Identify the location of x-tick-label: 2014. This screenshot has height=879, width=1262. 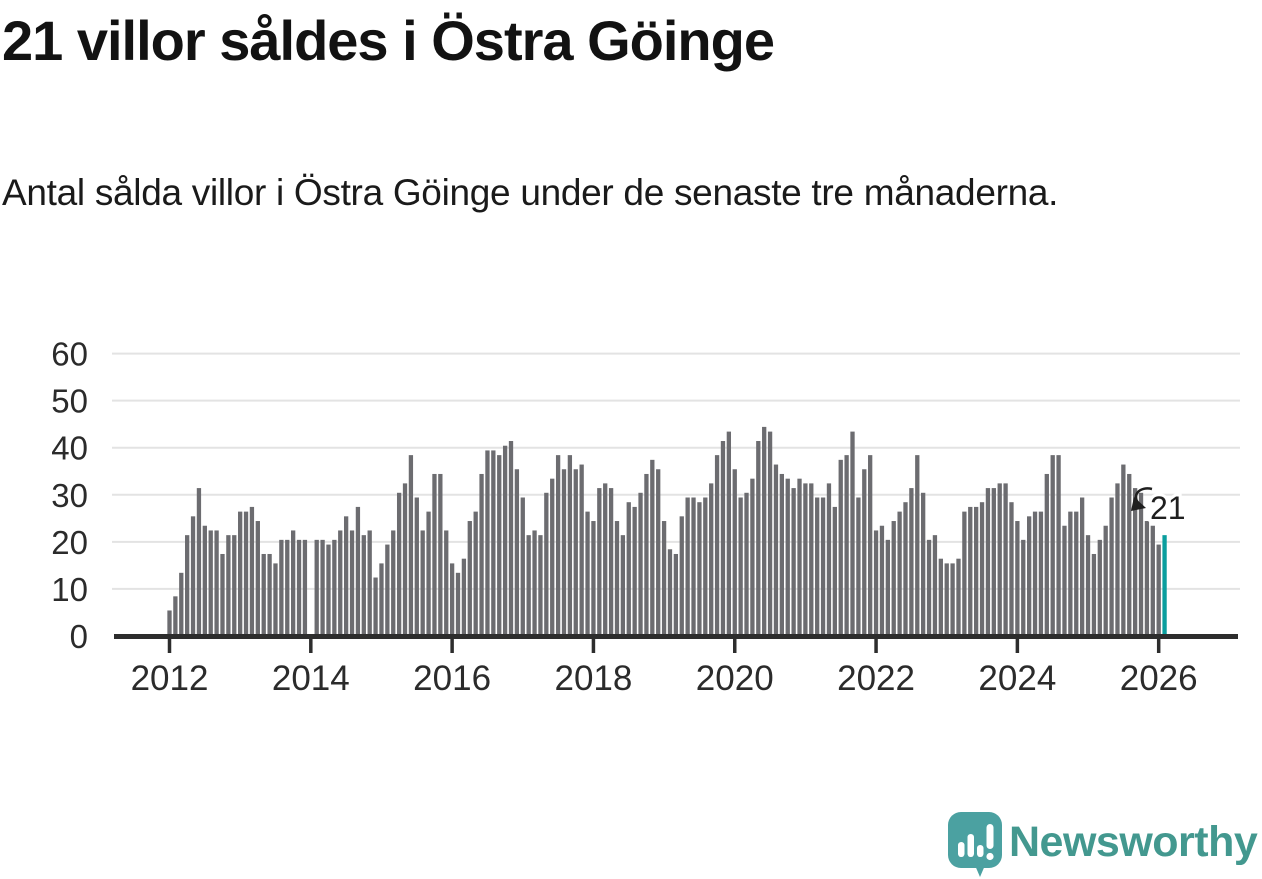
(311, 678).